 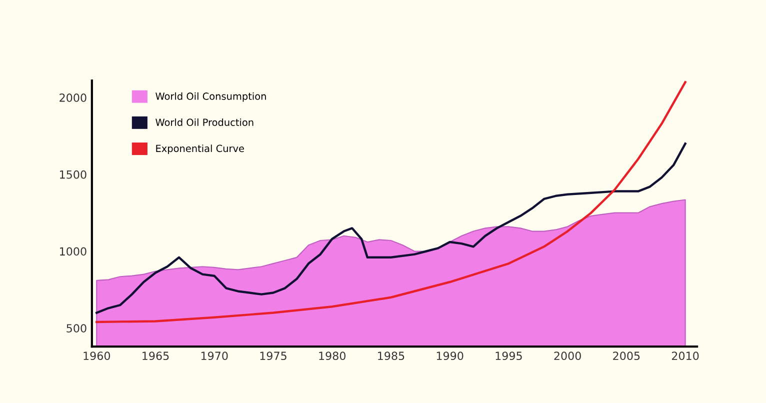 What do you see at coordinates (73, 174) in the screenshot?
I see `y-tick-label: 1500` at bounding box center [73, 174].